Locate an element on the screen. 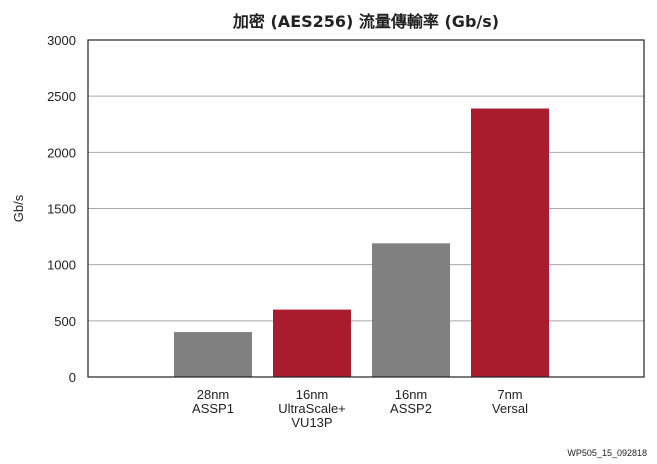 The height and width of the screenshot is (464, 657). x-tick-label: UltraScale+ is located at coordinates (312, 408).